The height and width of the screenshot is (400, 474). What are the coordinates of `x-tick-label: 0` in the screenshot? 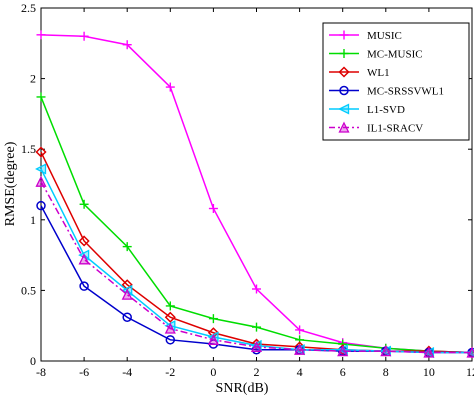 It's located at (213, 372).